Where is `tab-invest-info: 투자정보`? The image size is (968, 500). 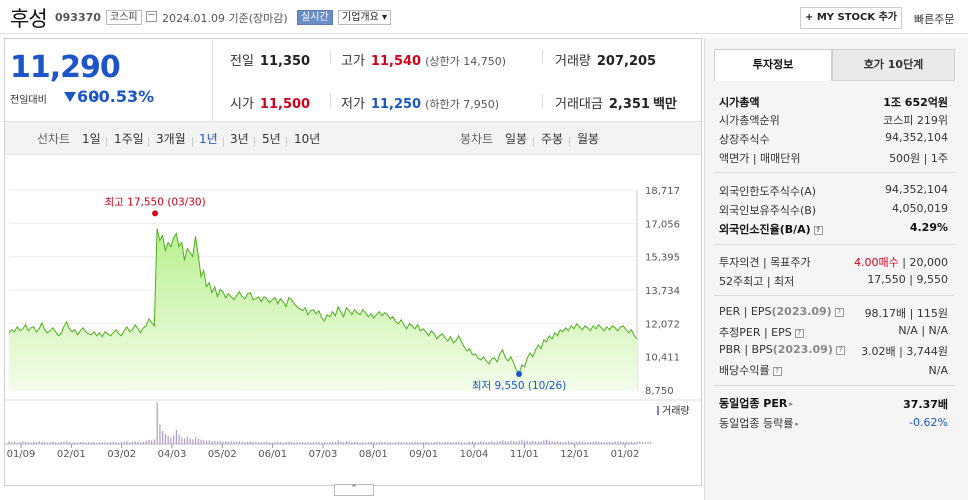
tab-invest-info: 투자정보 is located at coordinates (773, 65).